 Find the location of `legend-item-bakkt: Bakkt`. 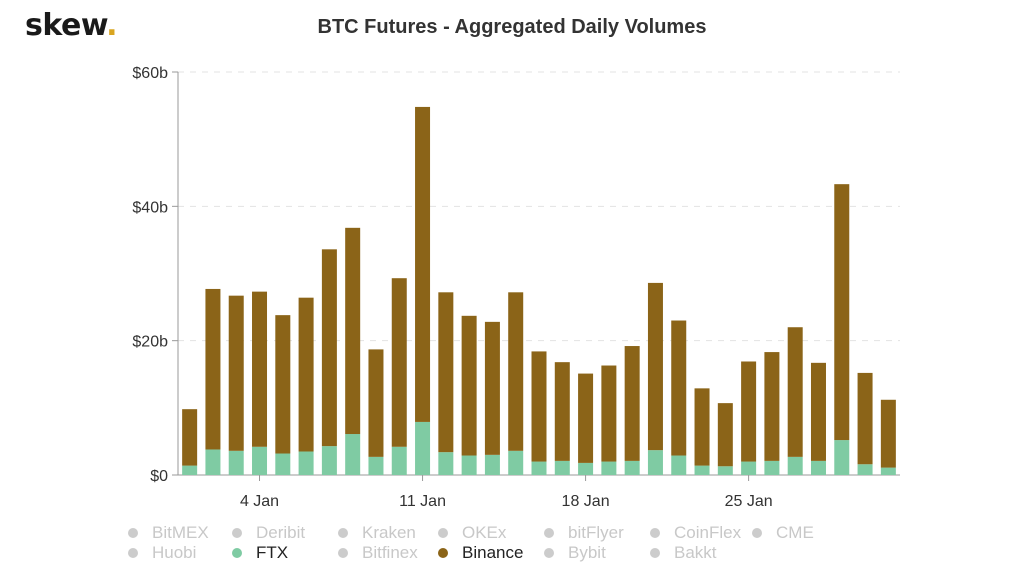

legend-item-bakkt: Bakkt is located at coordinates (683, 553).